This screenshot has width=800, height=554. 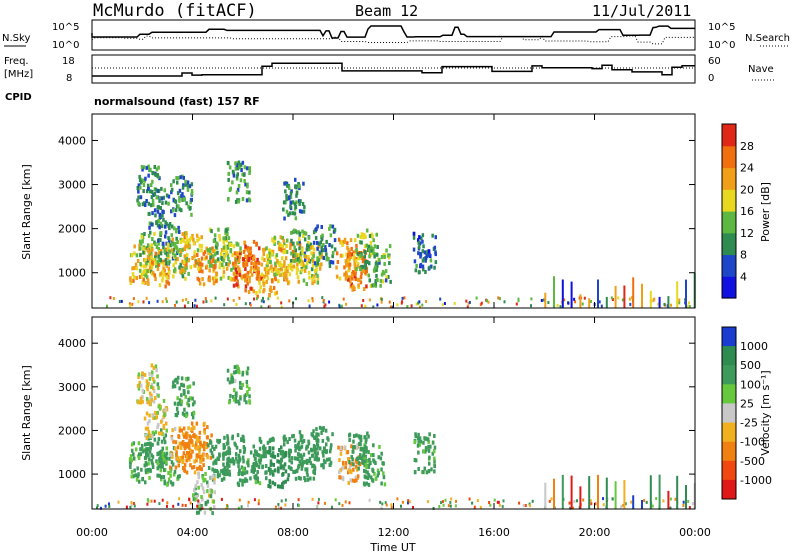 What do you see at coordinates (747, 403) in the screenshot?
I see `colorbar-tick-label: 25` at bounding box center [747, 403].